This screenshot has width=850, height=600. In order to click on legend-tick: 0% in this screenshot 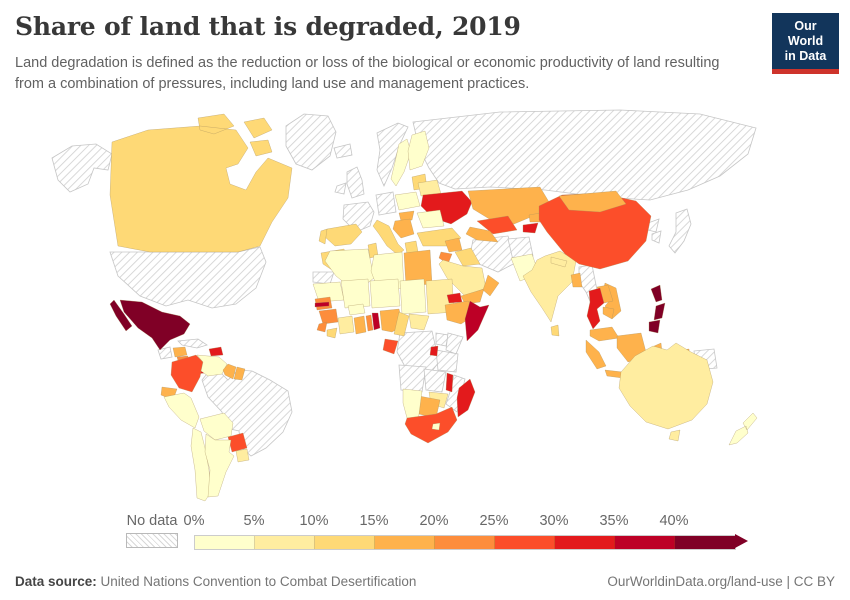, I will do `click(194, 521)`.